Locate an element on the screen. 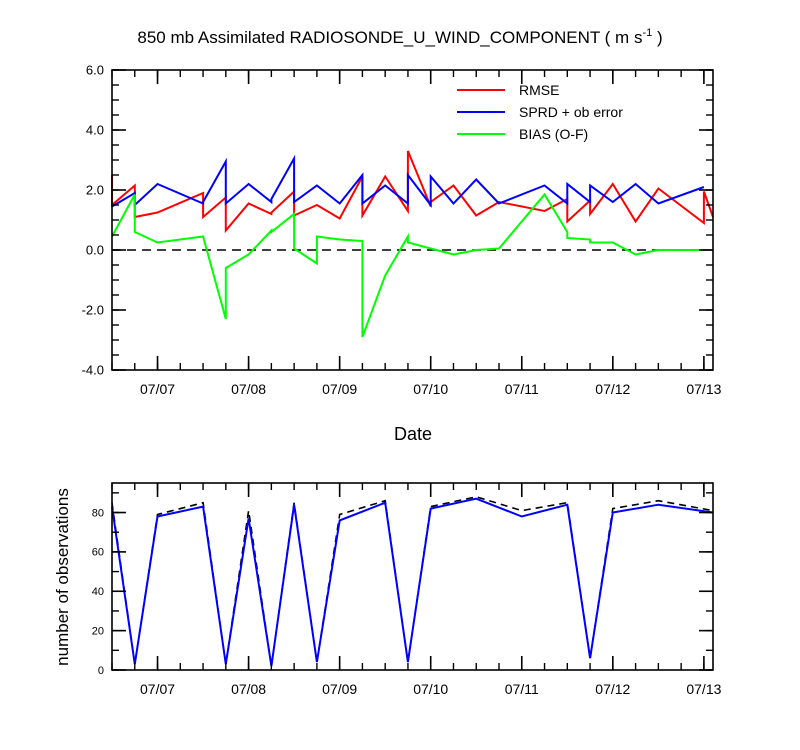 This screenshot has height=750, width=800. y-tick-label: 2.0 is located at coordinates (95, 190).